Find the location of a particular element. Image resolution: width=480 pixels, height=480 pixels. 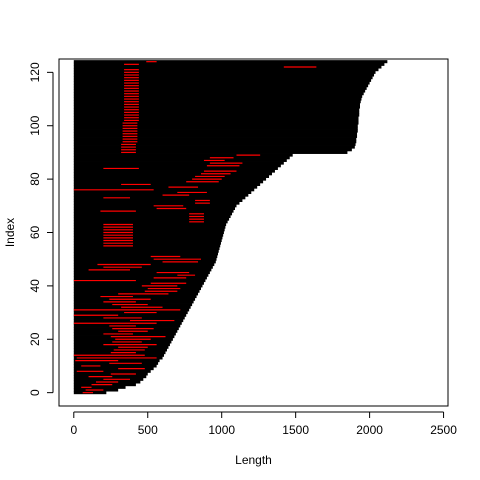

x-tick-label: 2500 is located at coordinates (443, 430).